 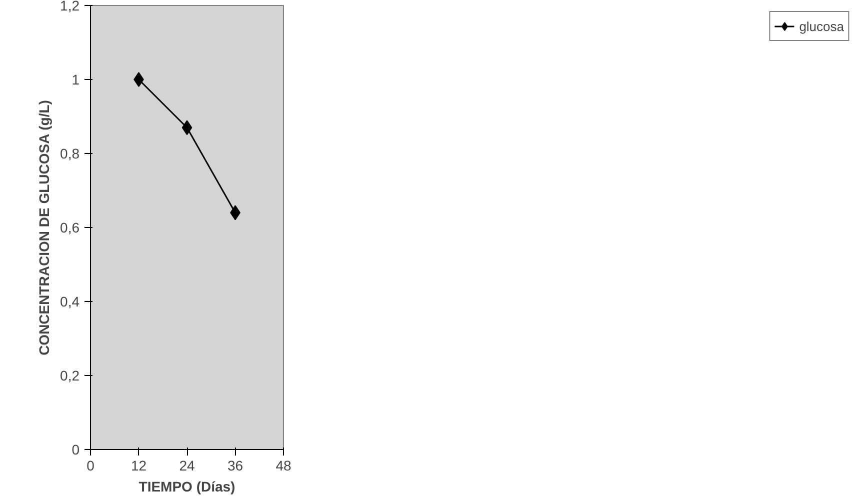 I want to click on y-tick-label: 0,4, so click(x=70, y=302).